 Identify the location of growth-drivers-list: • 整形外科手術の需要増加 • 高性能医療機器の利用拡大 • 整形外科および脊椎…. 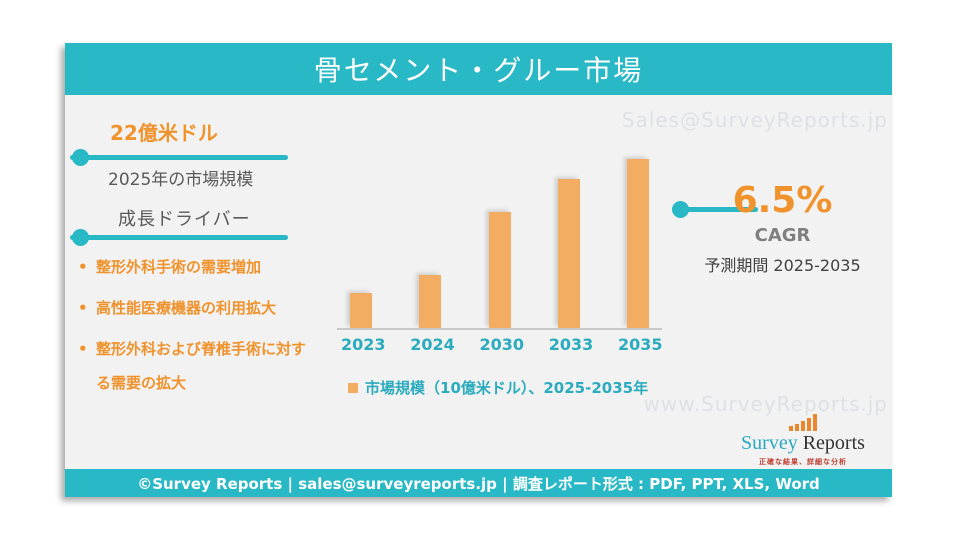
(196, 328).